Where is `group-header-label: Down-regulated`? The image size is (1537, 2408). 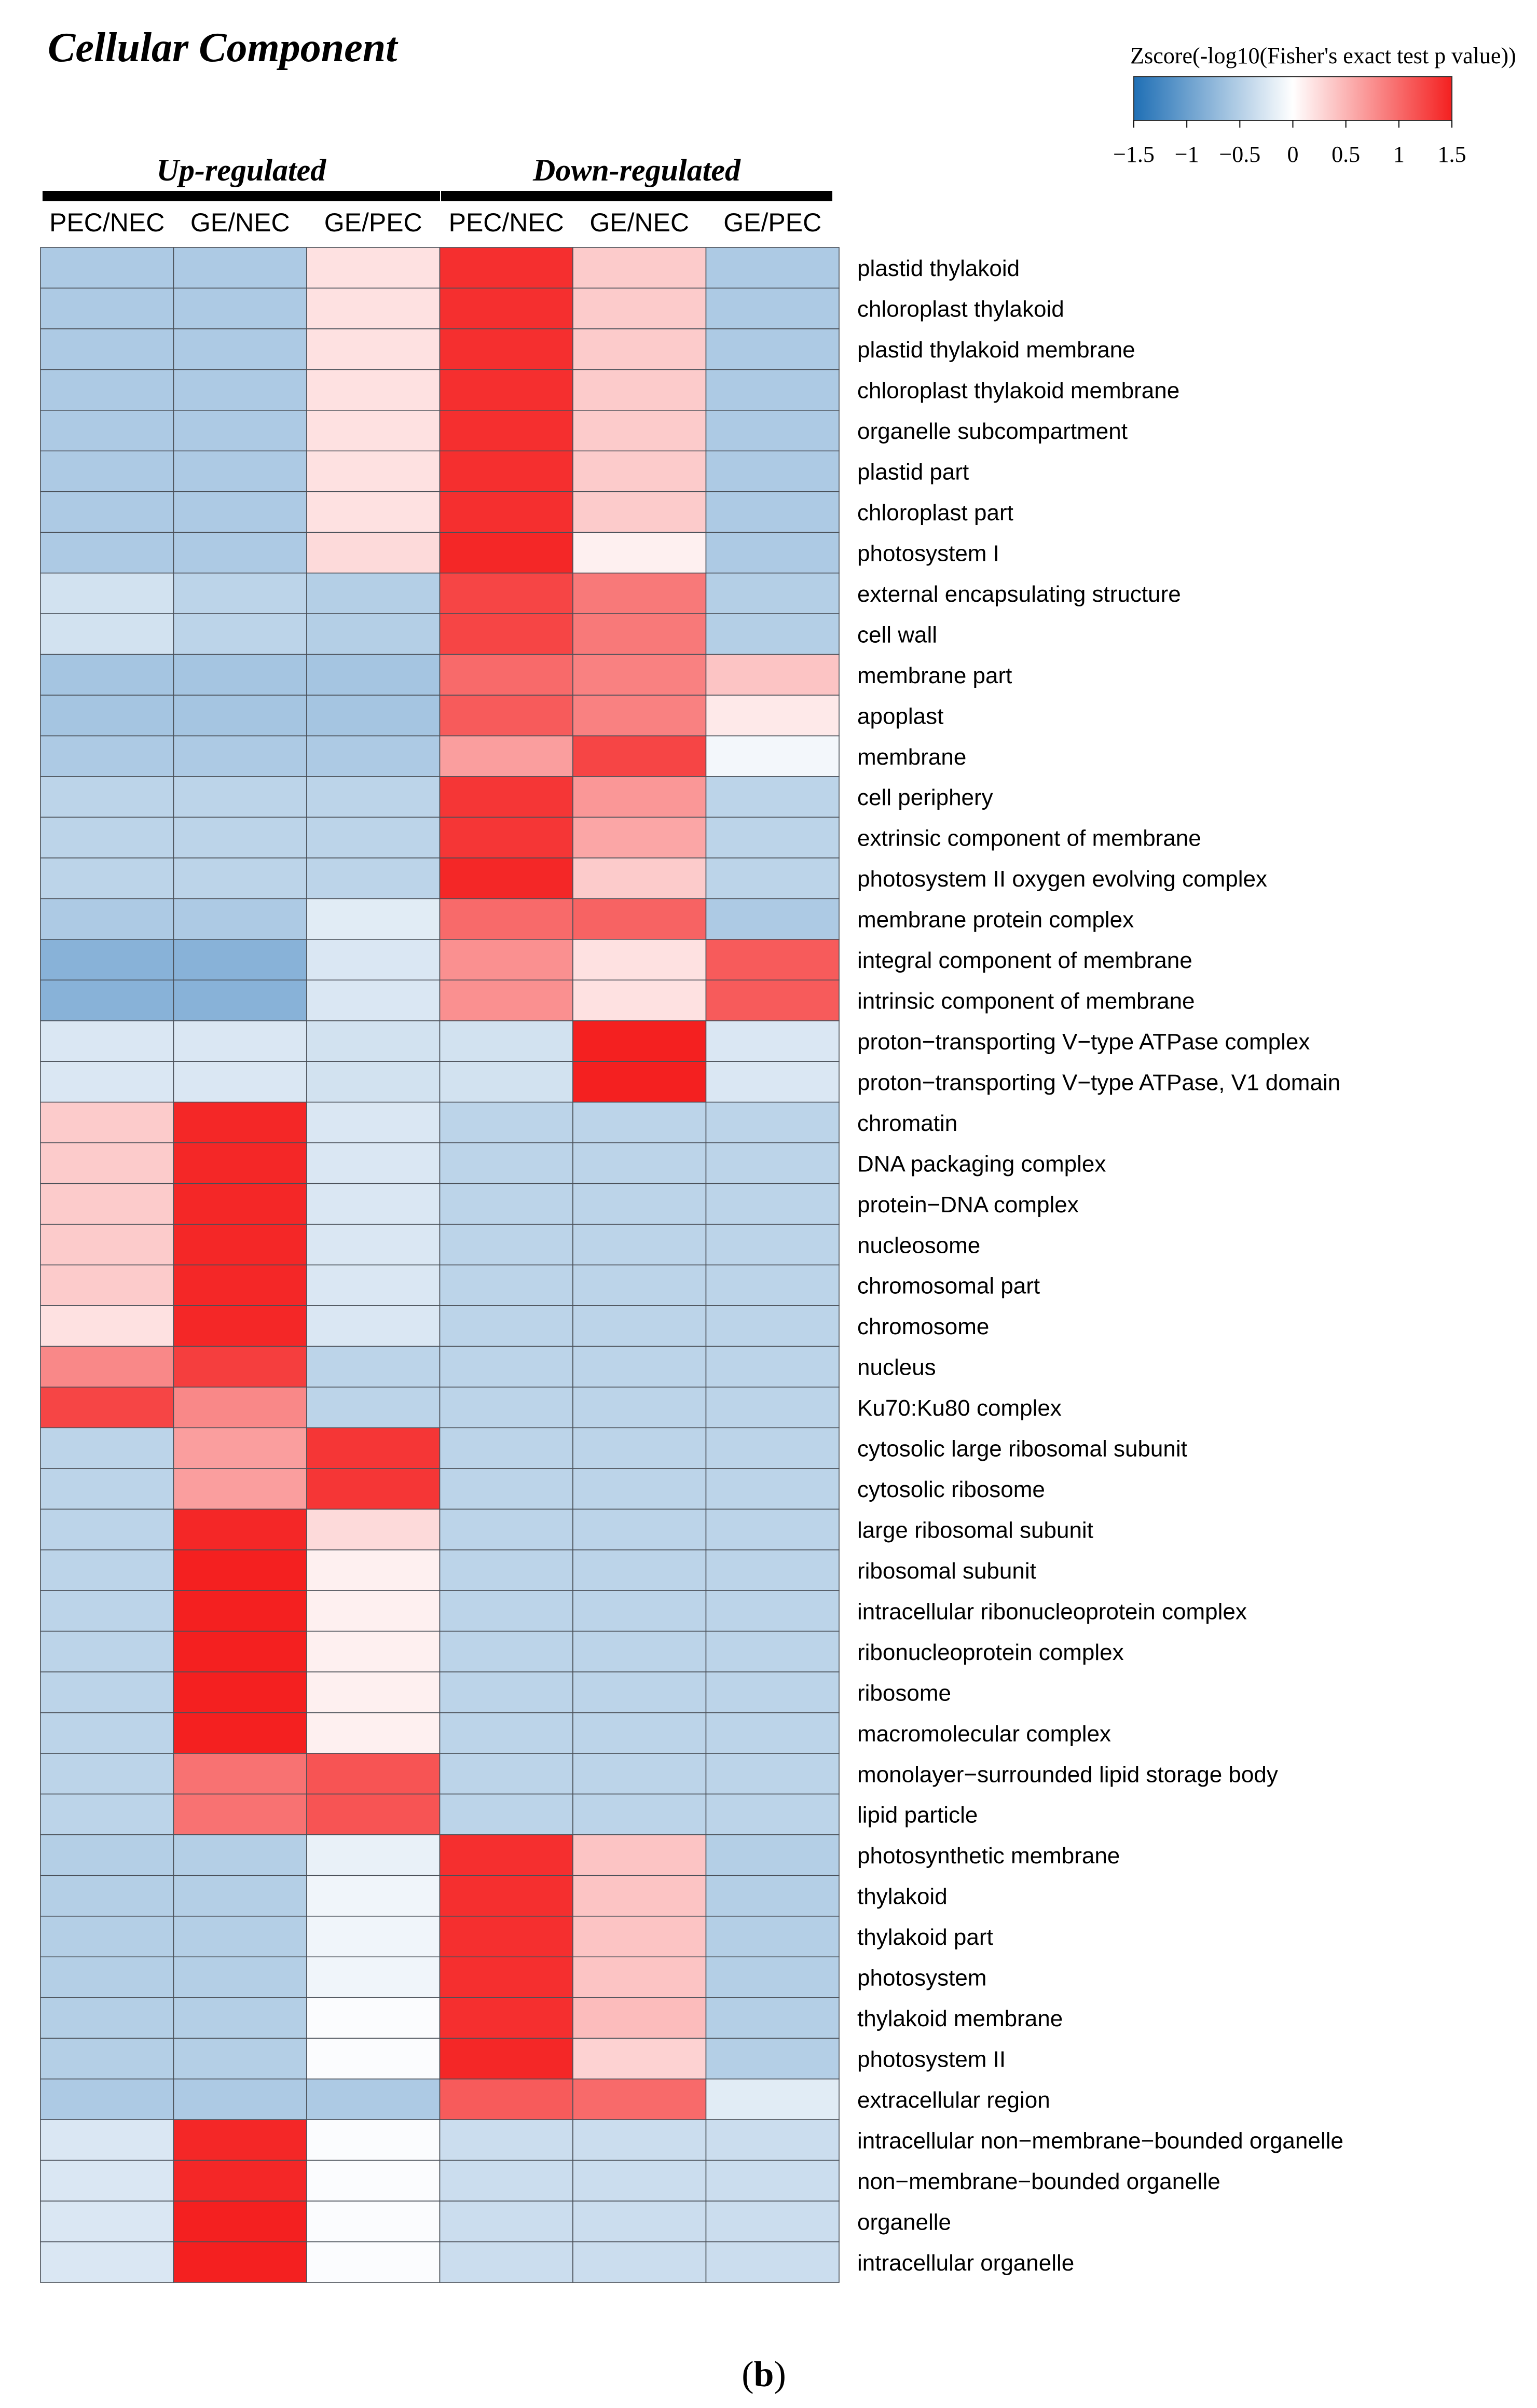
group-header-label: Down-regulated is located at coordinates (636, 170).